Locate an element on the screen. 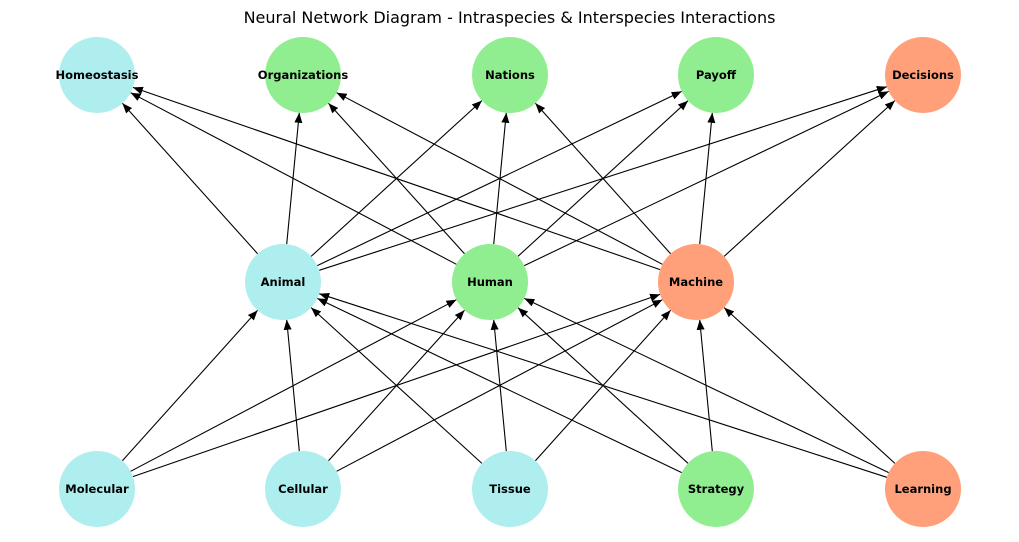 Image resolution: width=1019 pixels, height=542 pixels. node-circle-payoff is located at coordinates (716, 75).